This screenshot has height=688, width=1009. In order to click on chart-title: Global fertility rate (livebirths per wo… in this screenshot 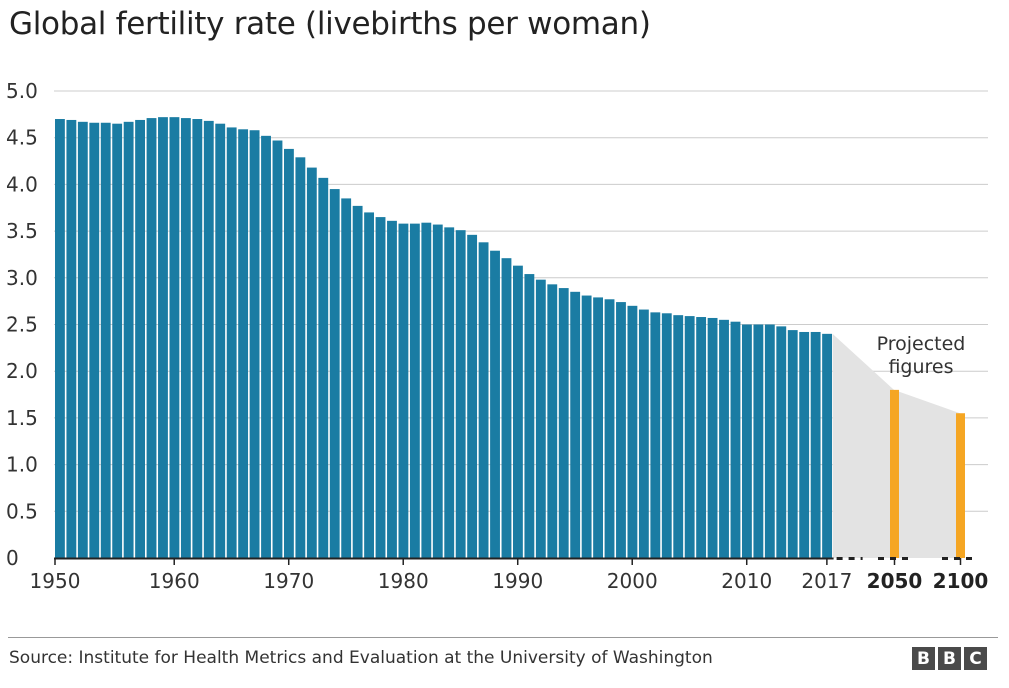, I will do `click(330, 24)`.